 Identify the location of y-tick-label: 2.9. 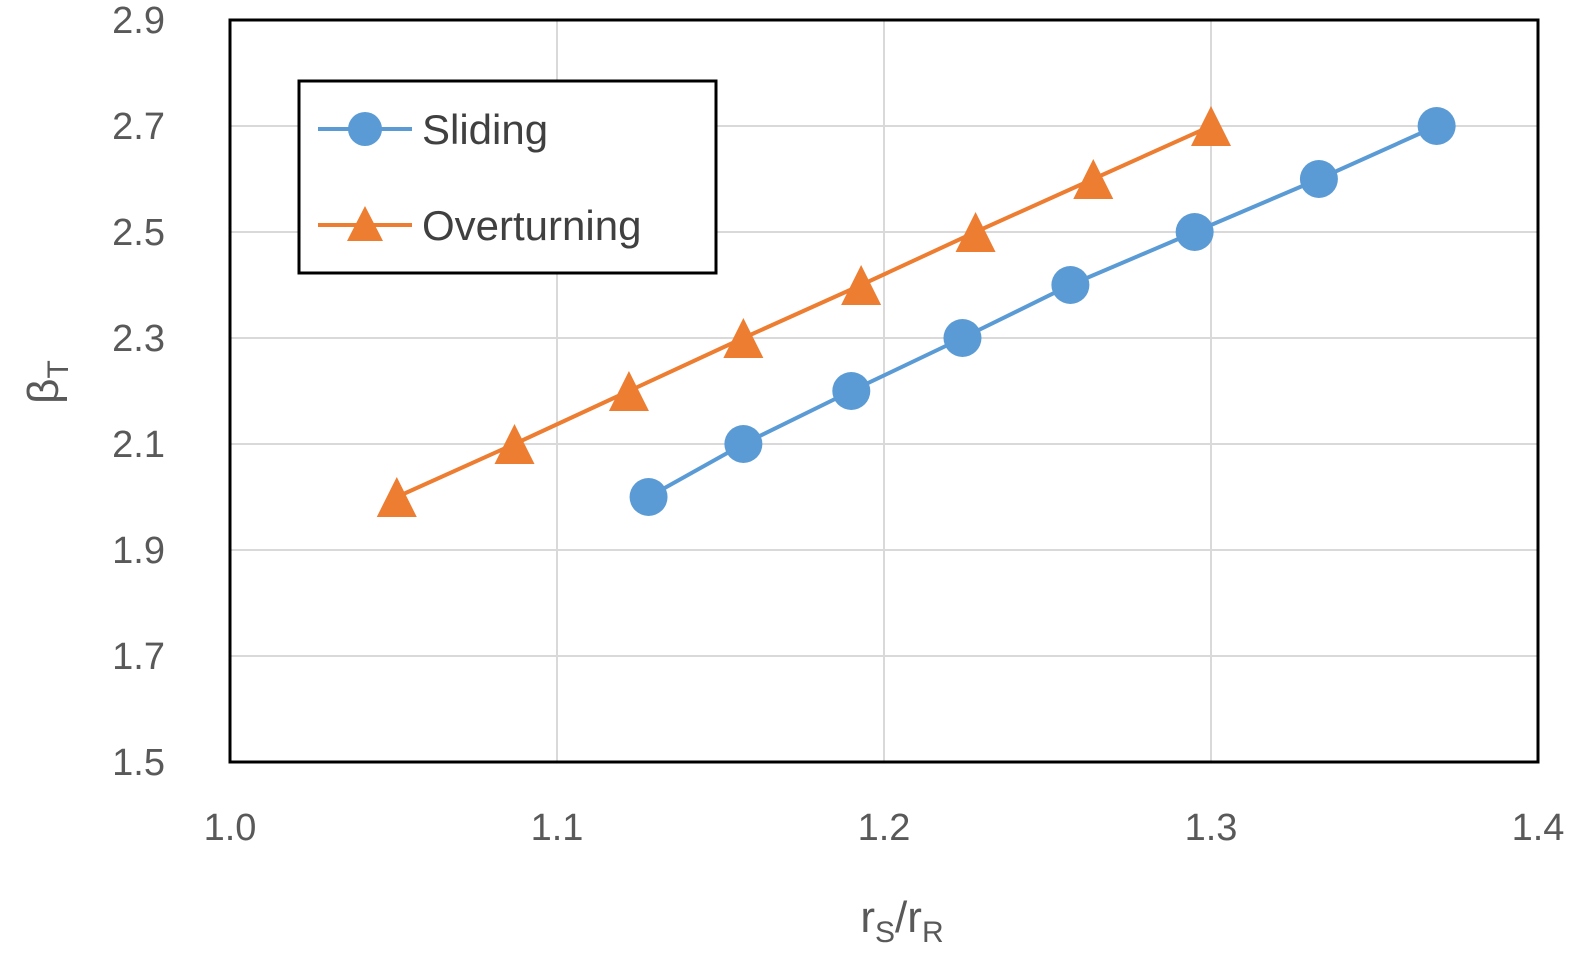
(138, 21).